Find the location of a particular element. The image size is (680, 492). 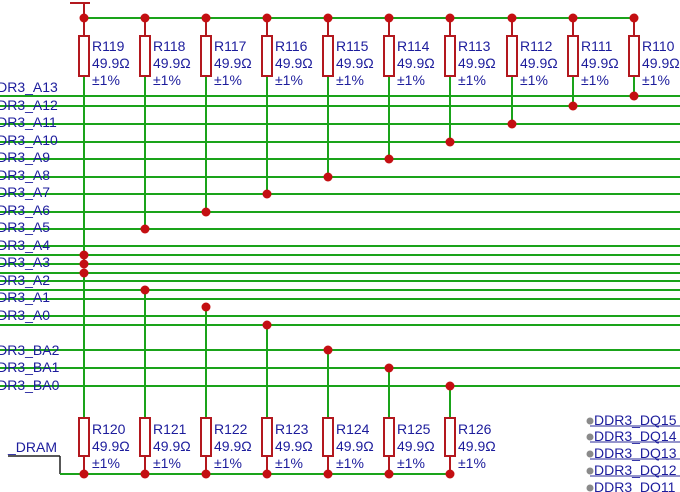

net-label-ddr3_a8: DDR3_A8 is located at coordinates (25, 175).